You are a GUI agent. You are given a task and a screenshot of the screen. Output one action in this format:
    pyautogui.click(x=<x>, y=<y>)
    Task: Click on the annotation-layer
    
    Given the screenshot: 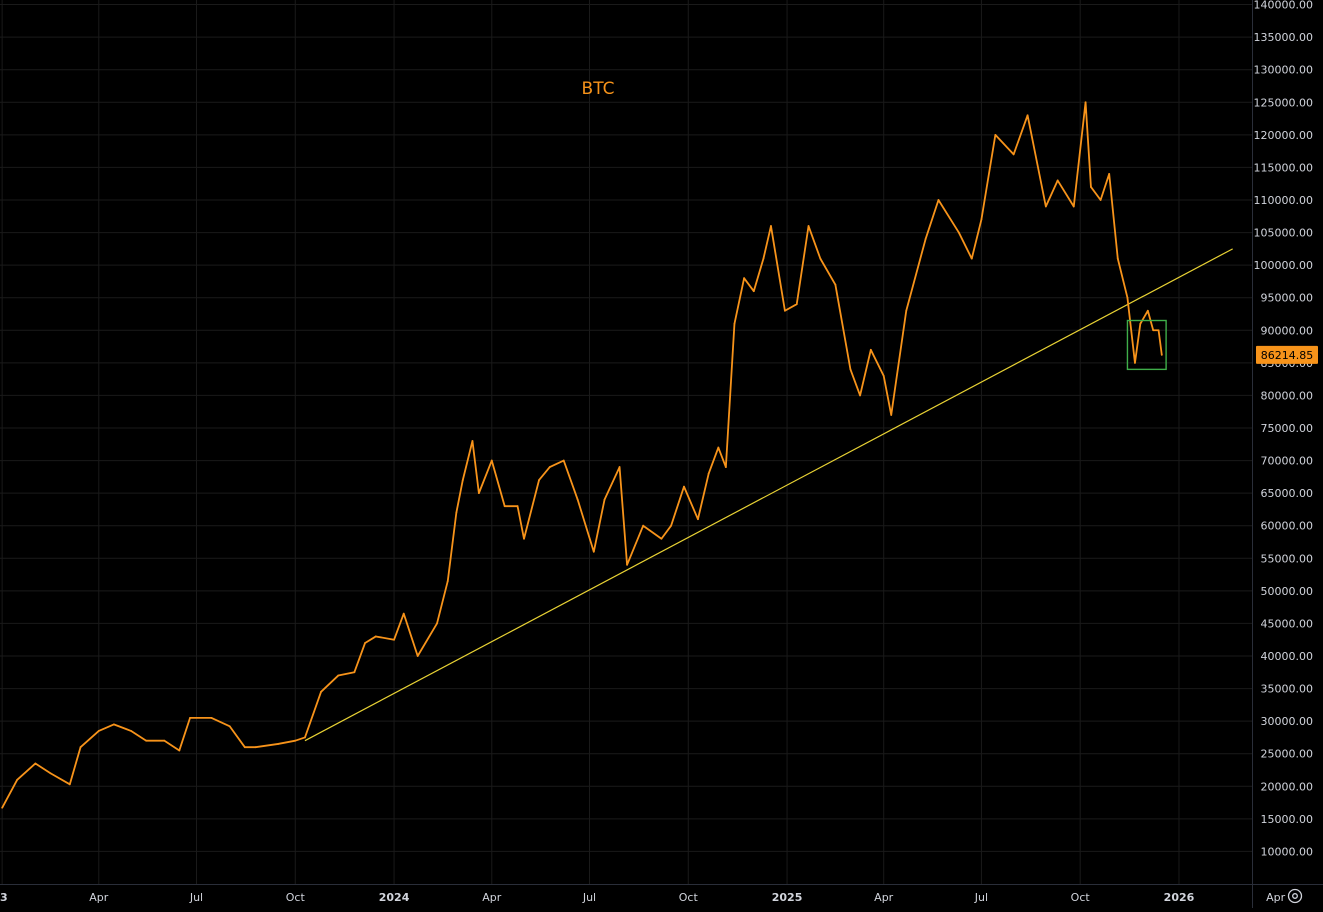 What is the action you would take?
    pyautogui.click(x=1146, y=345)
    